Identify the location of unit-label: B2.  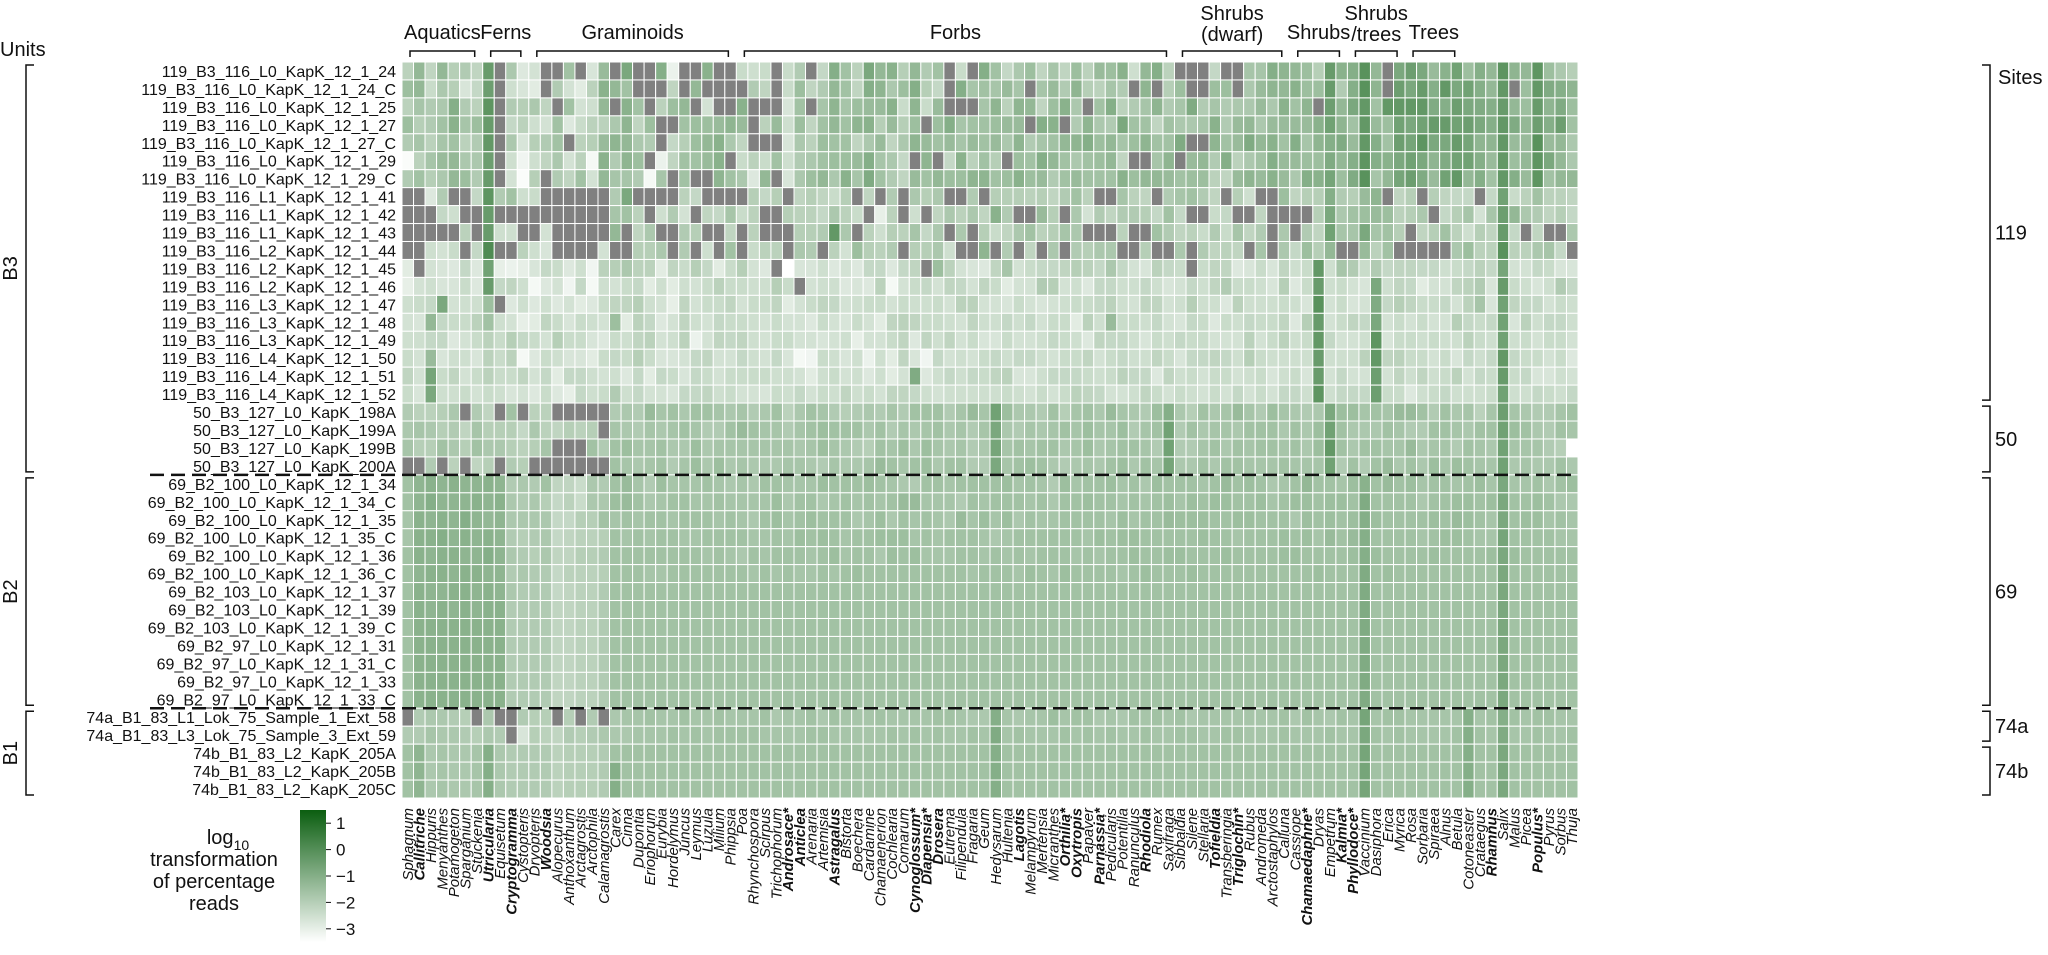
(11, 591).